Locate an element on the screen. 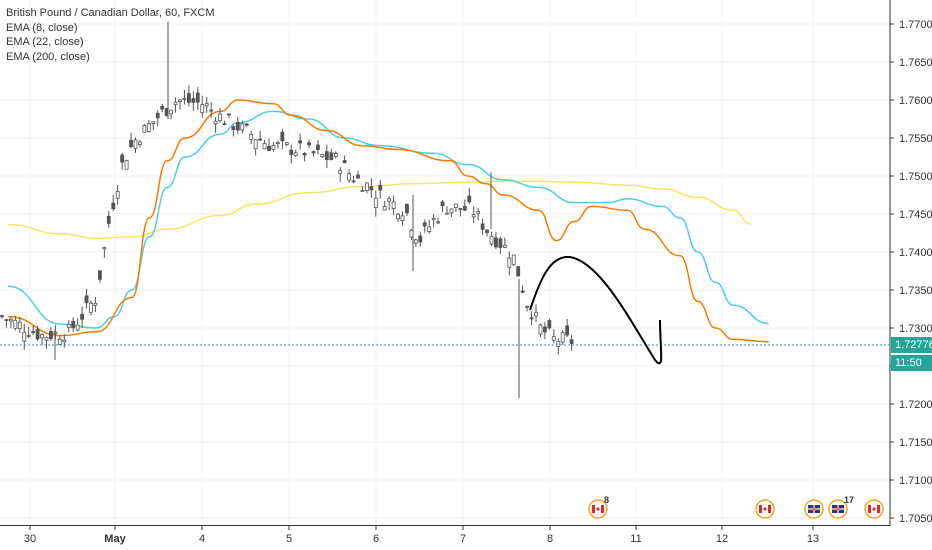  uk-flag-icon is located at coordinates (814, 509).